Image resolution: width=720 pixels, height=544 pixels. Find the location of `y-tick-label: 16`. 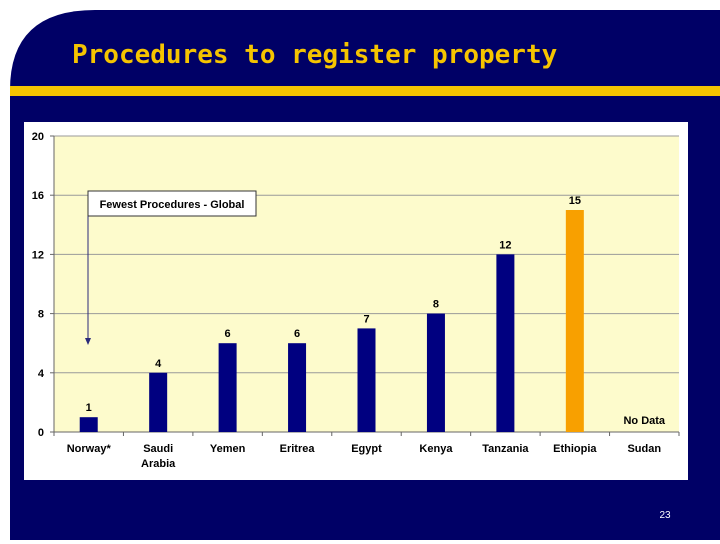

y-tick-label: 16 is located at coordinates (38, 196).